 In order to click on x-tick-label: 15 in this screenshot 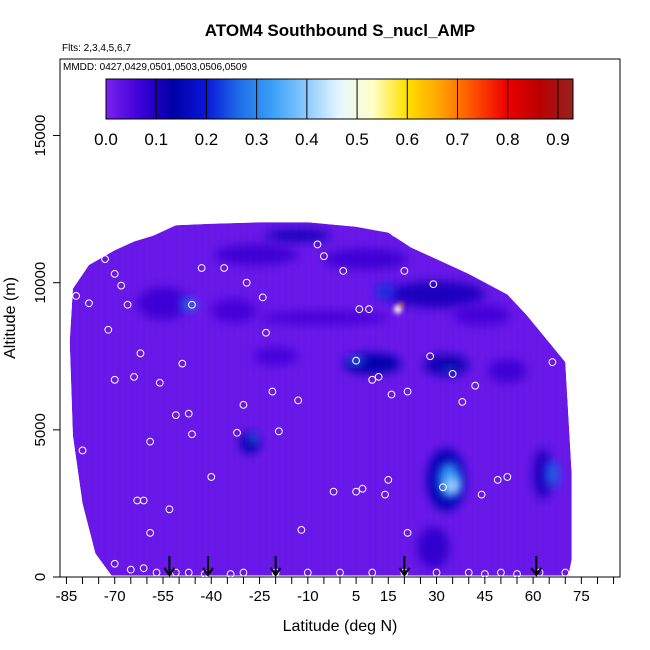, I will do `click(388, 596)`.